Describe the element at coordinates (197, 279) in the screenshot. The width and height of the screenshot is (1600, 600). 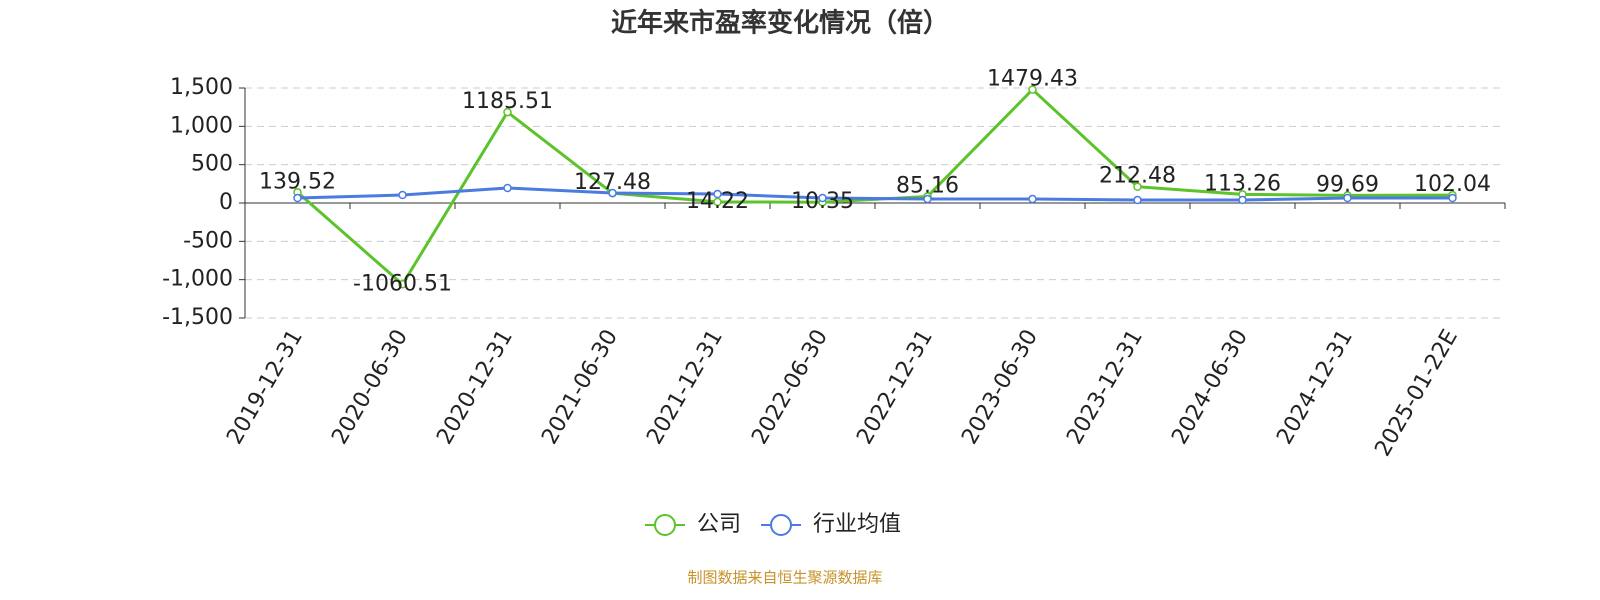
I see `y-tick-label: -1,000` at that location.